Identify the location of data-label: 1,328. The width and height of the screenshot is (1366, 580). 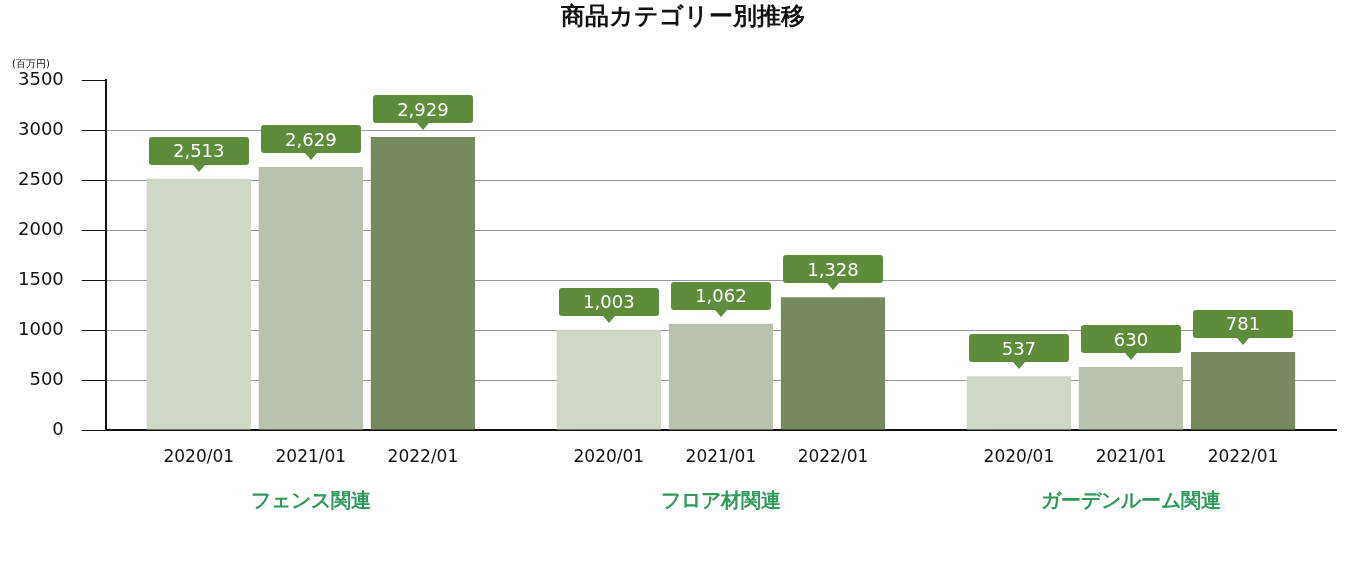
(833, 269).